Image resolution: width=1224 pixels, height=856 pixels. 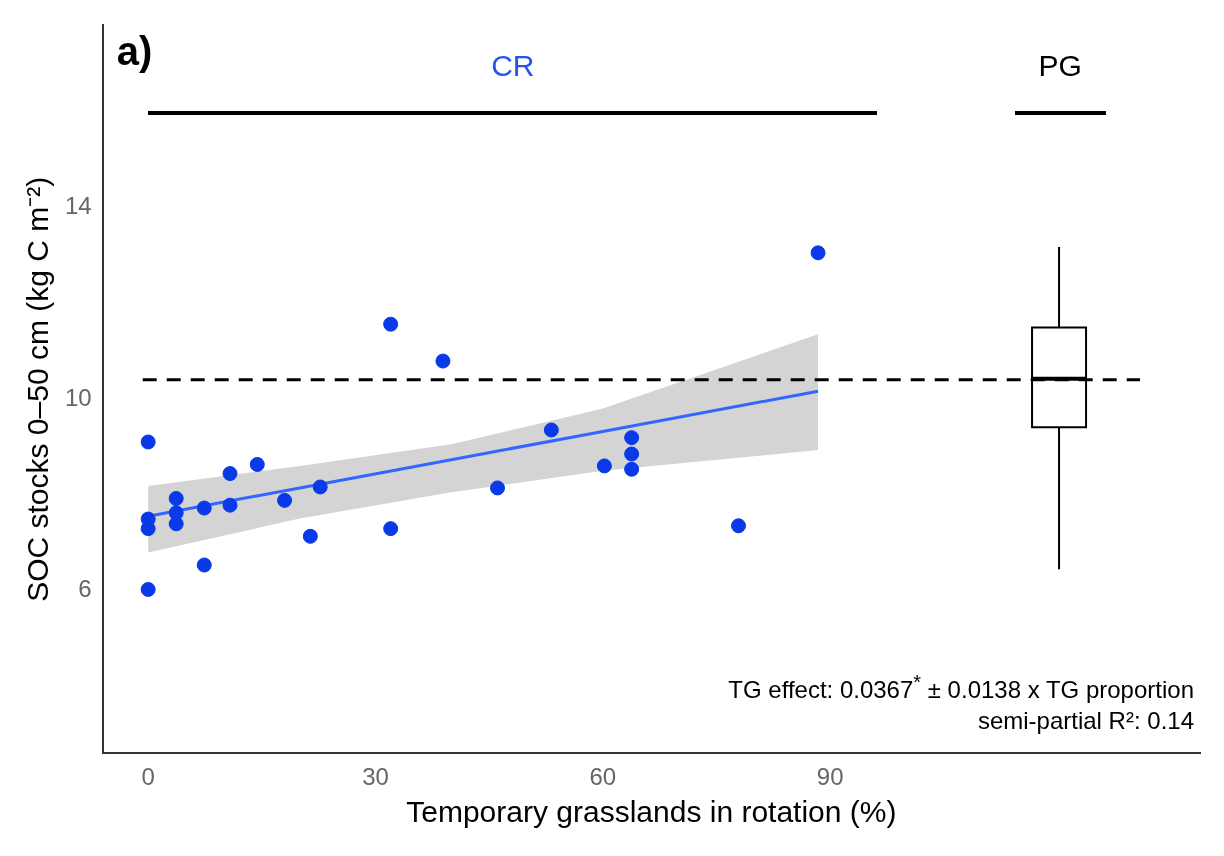 What do you see at coordinates (513, 65) in the screenshot?
I see `annotation: CR` at bounding box center [513, 65].